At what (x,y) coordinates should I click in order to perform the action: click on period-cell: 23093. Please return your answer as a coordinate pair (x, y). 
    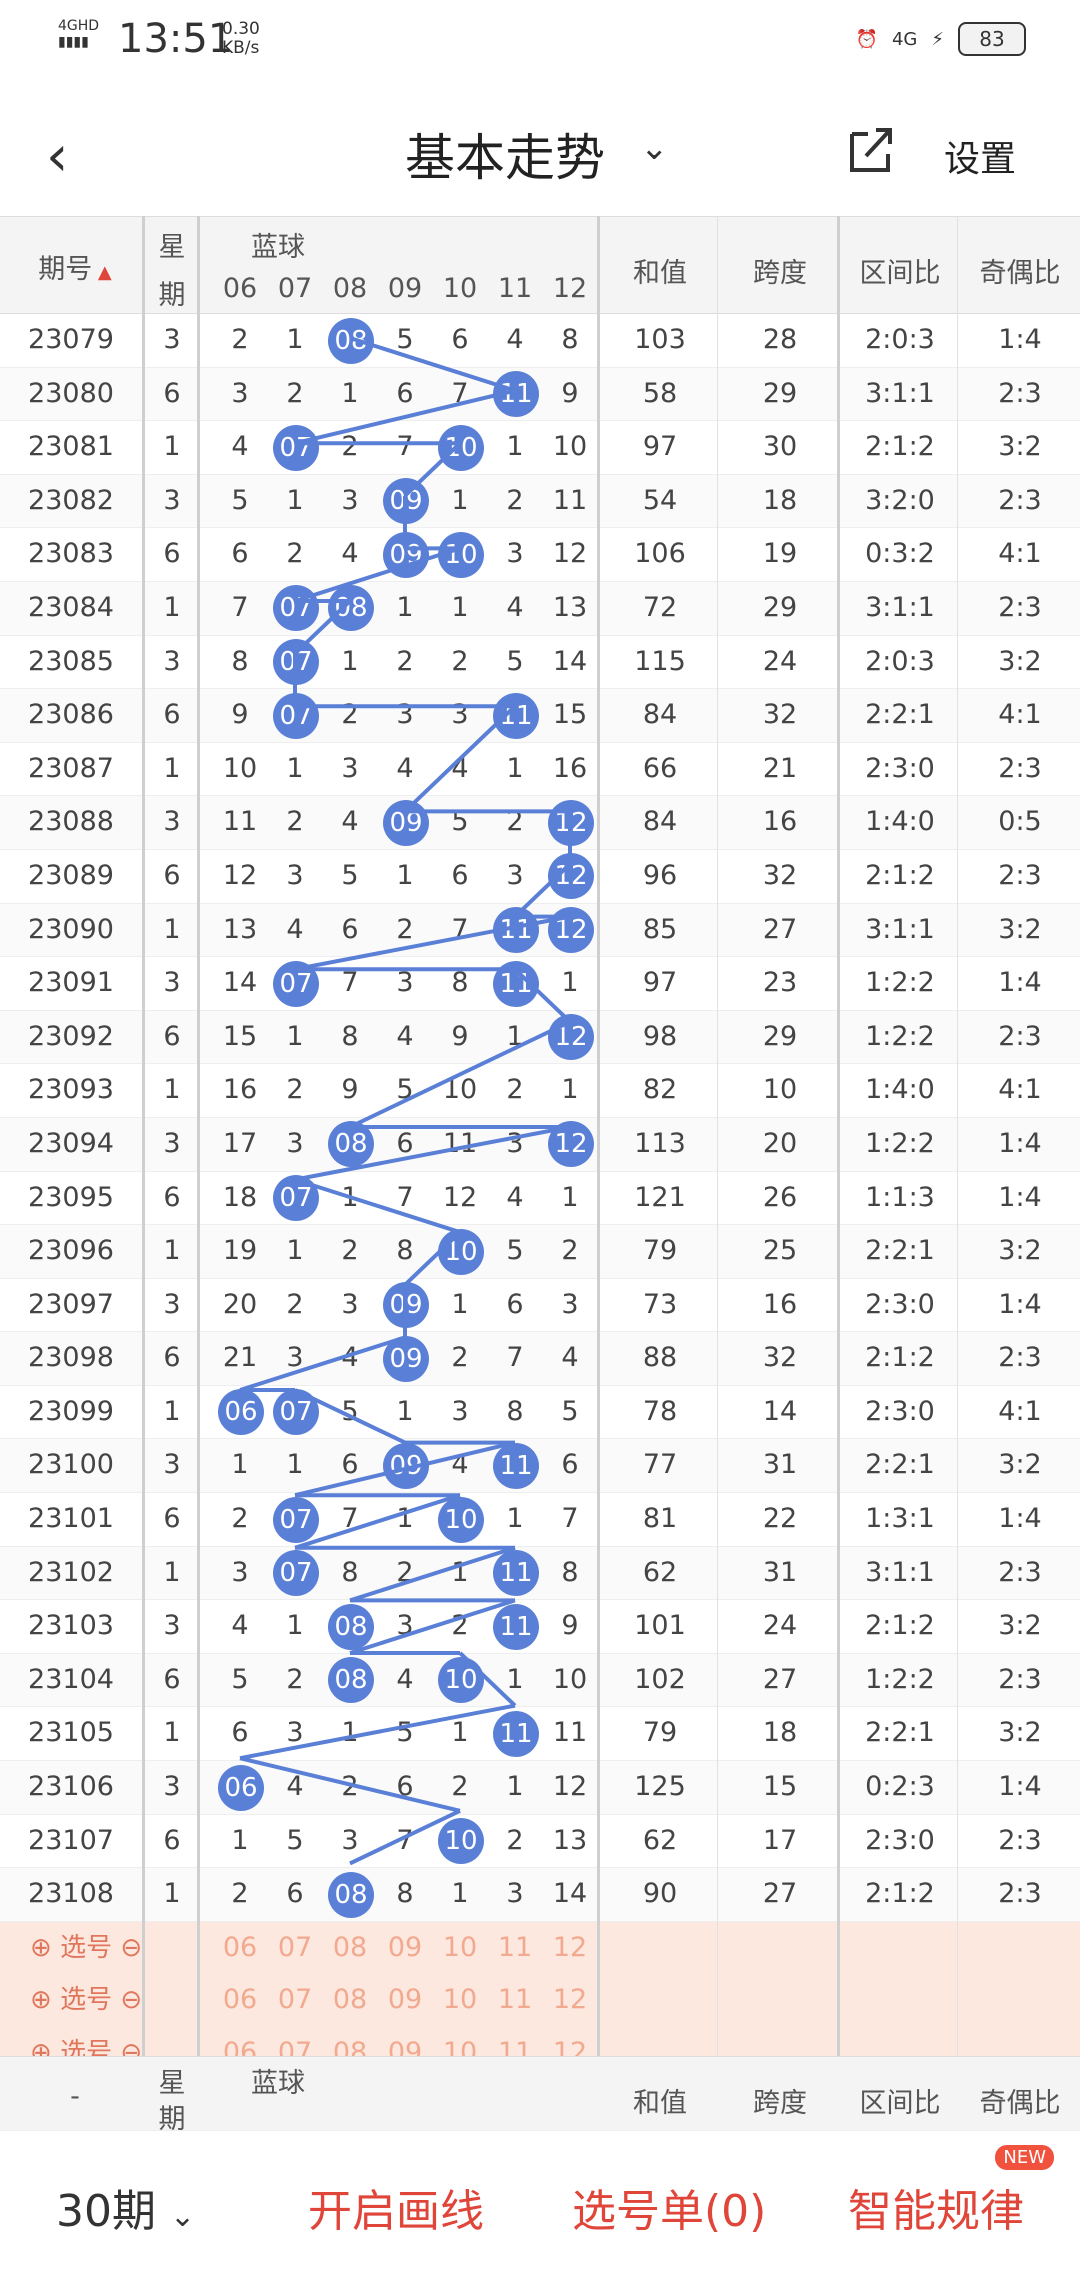
    Looking at the image, I should click on (71, 1090).